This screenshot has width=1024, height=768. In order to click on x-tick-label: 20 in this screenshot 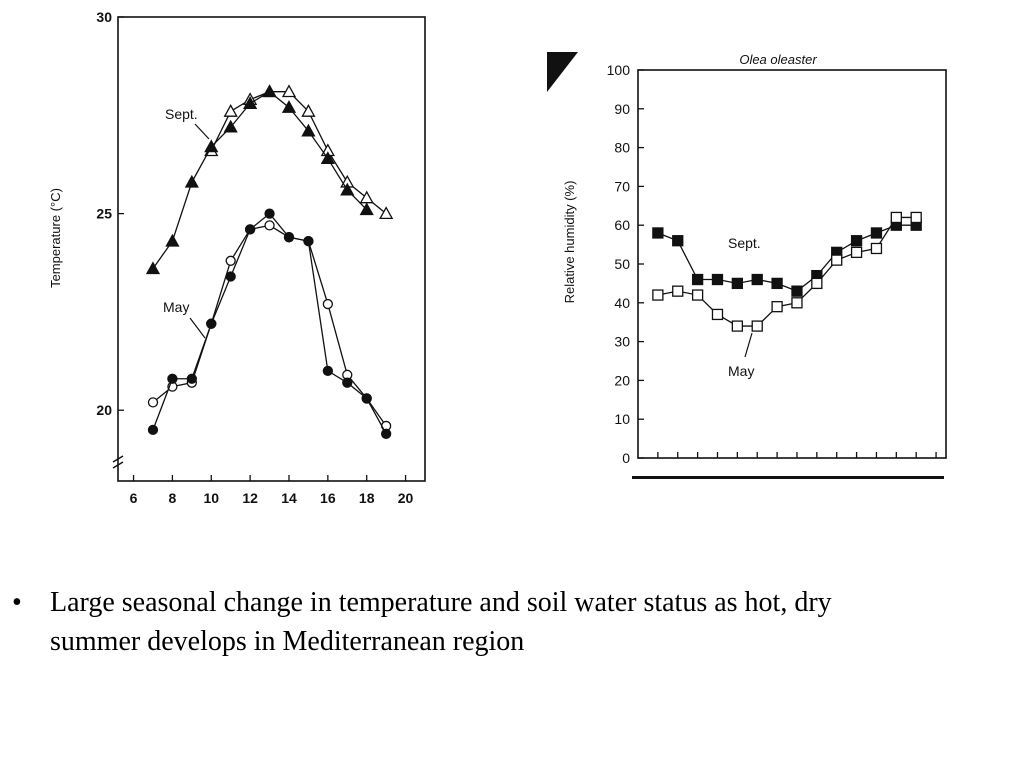, I will do `click(406, 498)`.